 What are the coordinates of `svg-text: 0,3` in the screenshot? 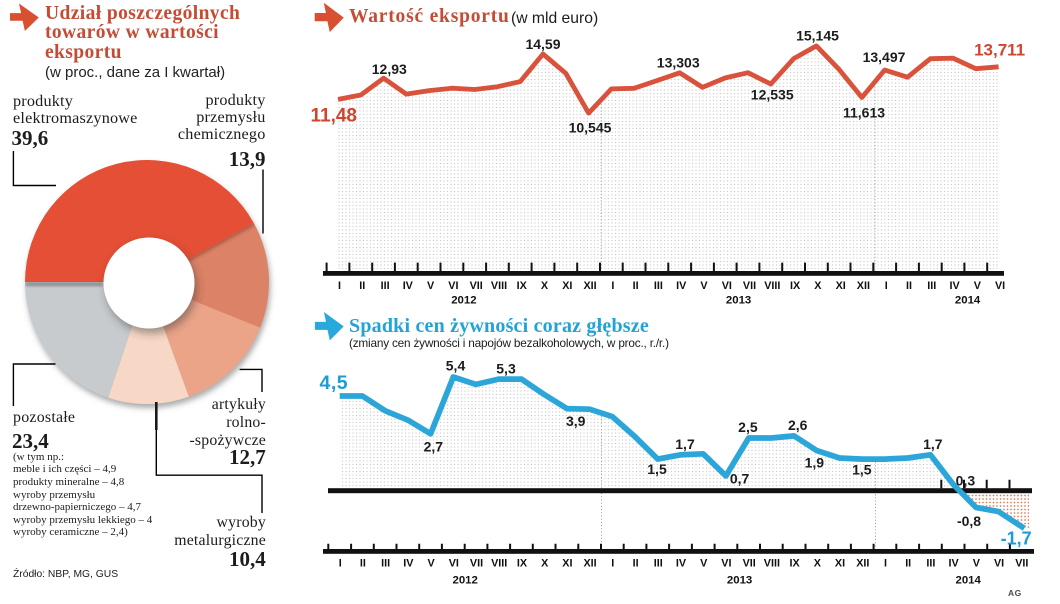 It's located at (966, 481).